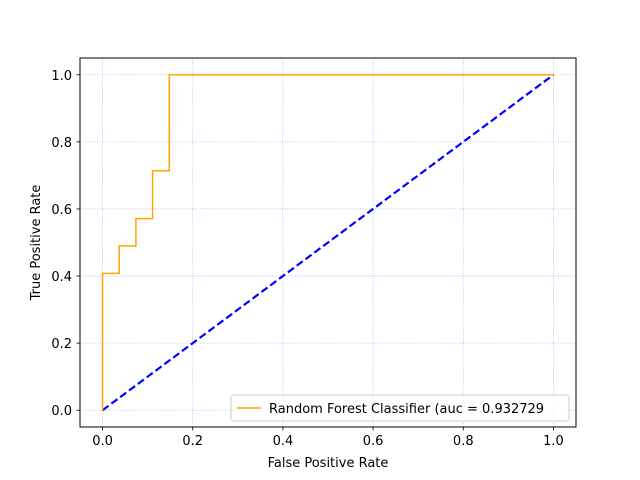 The height and width of the screenshot is (480, 640). Describe the element at coordinates (328, 463) in the screenshot. I see `x-axis-title: False Positive Rate` at that location.